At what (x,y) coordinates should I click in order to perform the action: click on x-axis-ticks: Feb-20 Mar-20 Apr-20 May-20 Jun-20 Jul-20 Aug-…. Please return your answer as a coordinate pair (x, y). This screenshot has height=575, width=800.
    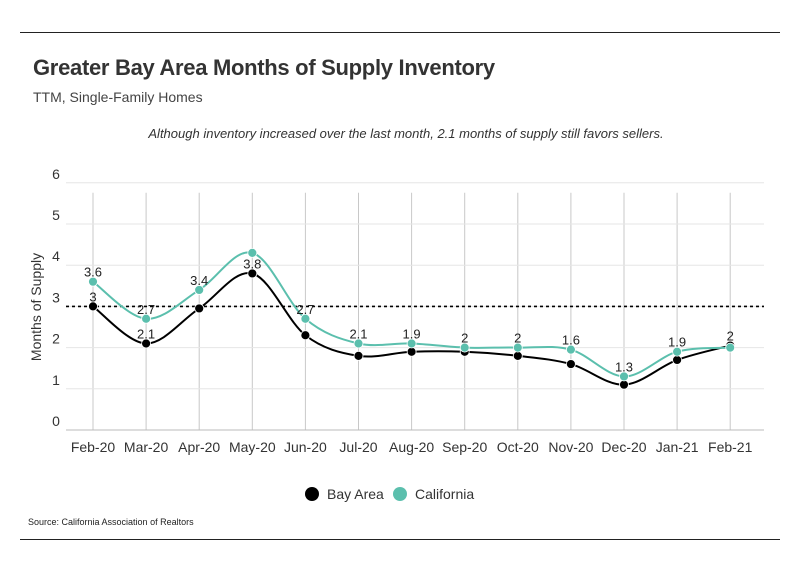
    Looking at the image, I should click on (412, 447).